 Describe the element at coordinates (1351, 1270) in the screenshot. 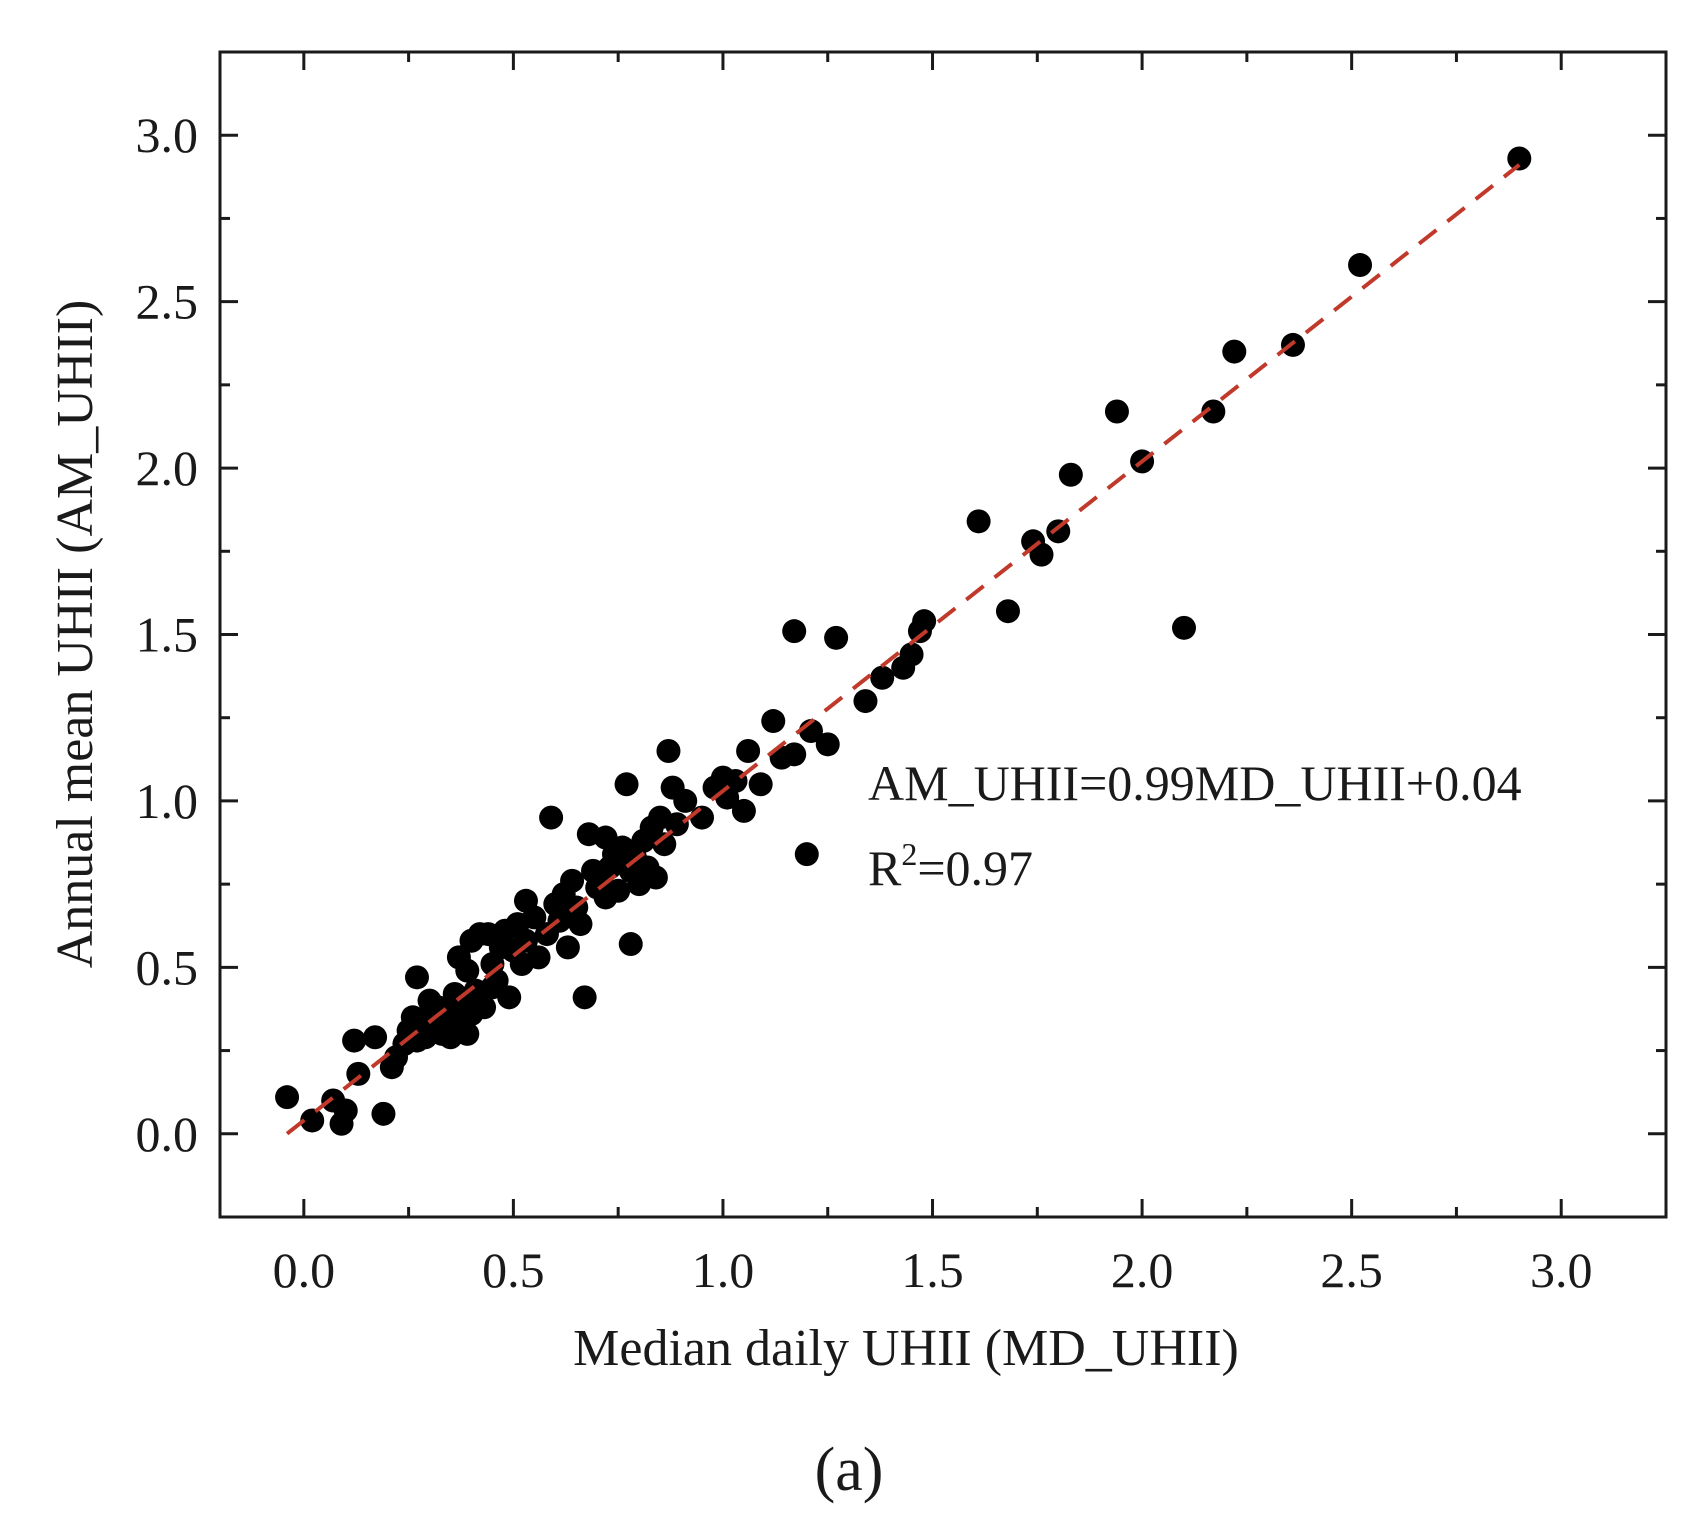

I see `x-tick-label: 2.5` at that location.